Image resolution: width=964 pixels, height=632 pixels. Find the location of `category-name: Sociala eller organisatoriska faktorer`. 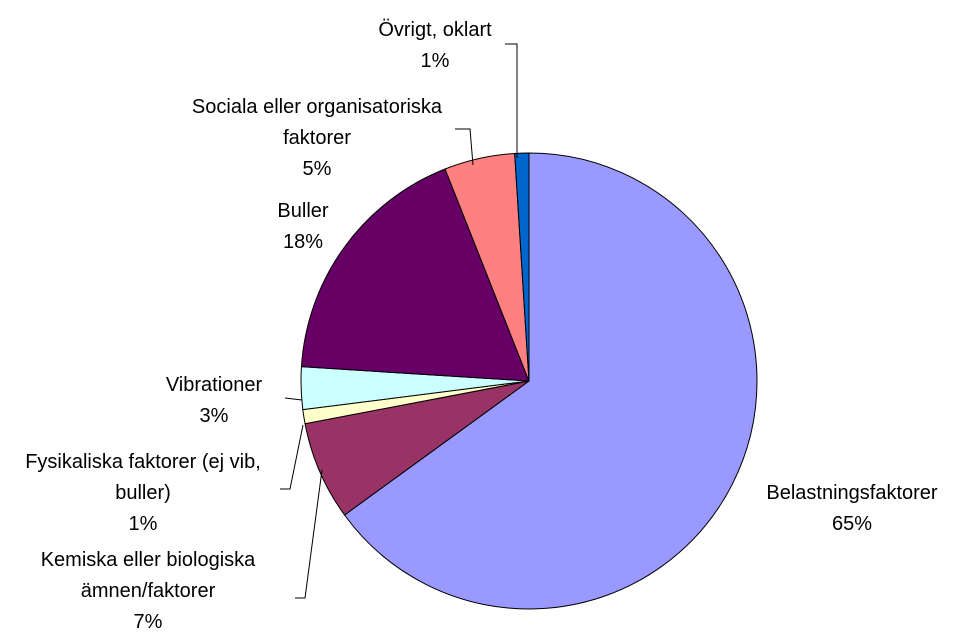

category-name: Sociala eller organisatoriska faktorer is located at coordinates (317, 122).